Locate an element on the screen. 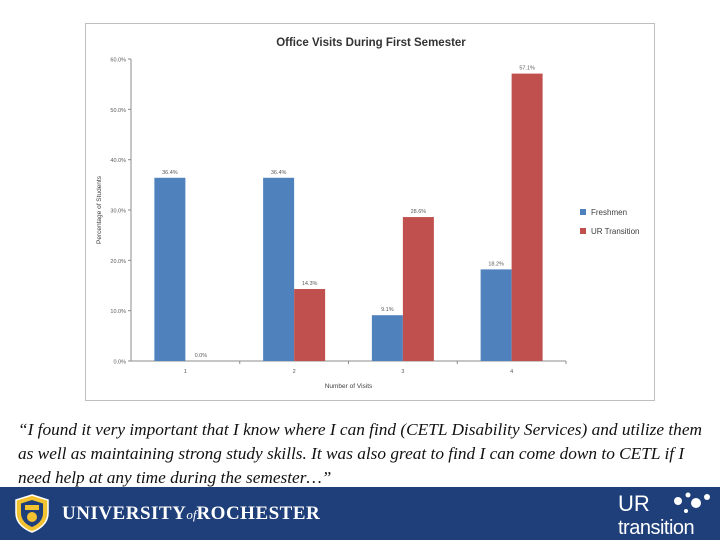 Image resolution: width=720 pixels, height=540 pixels. y-tick-label: 60.0% is located at coordinates (118, 61).